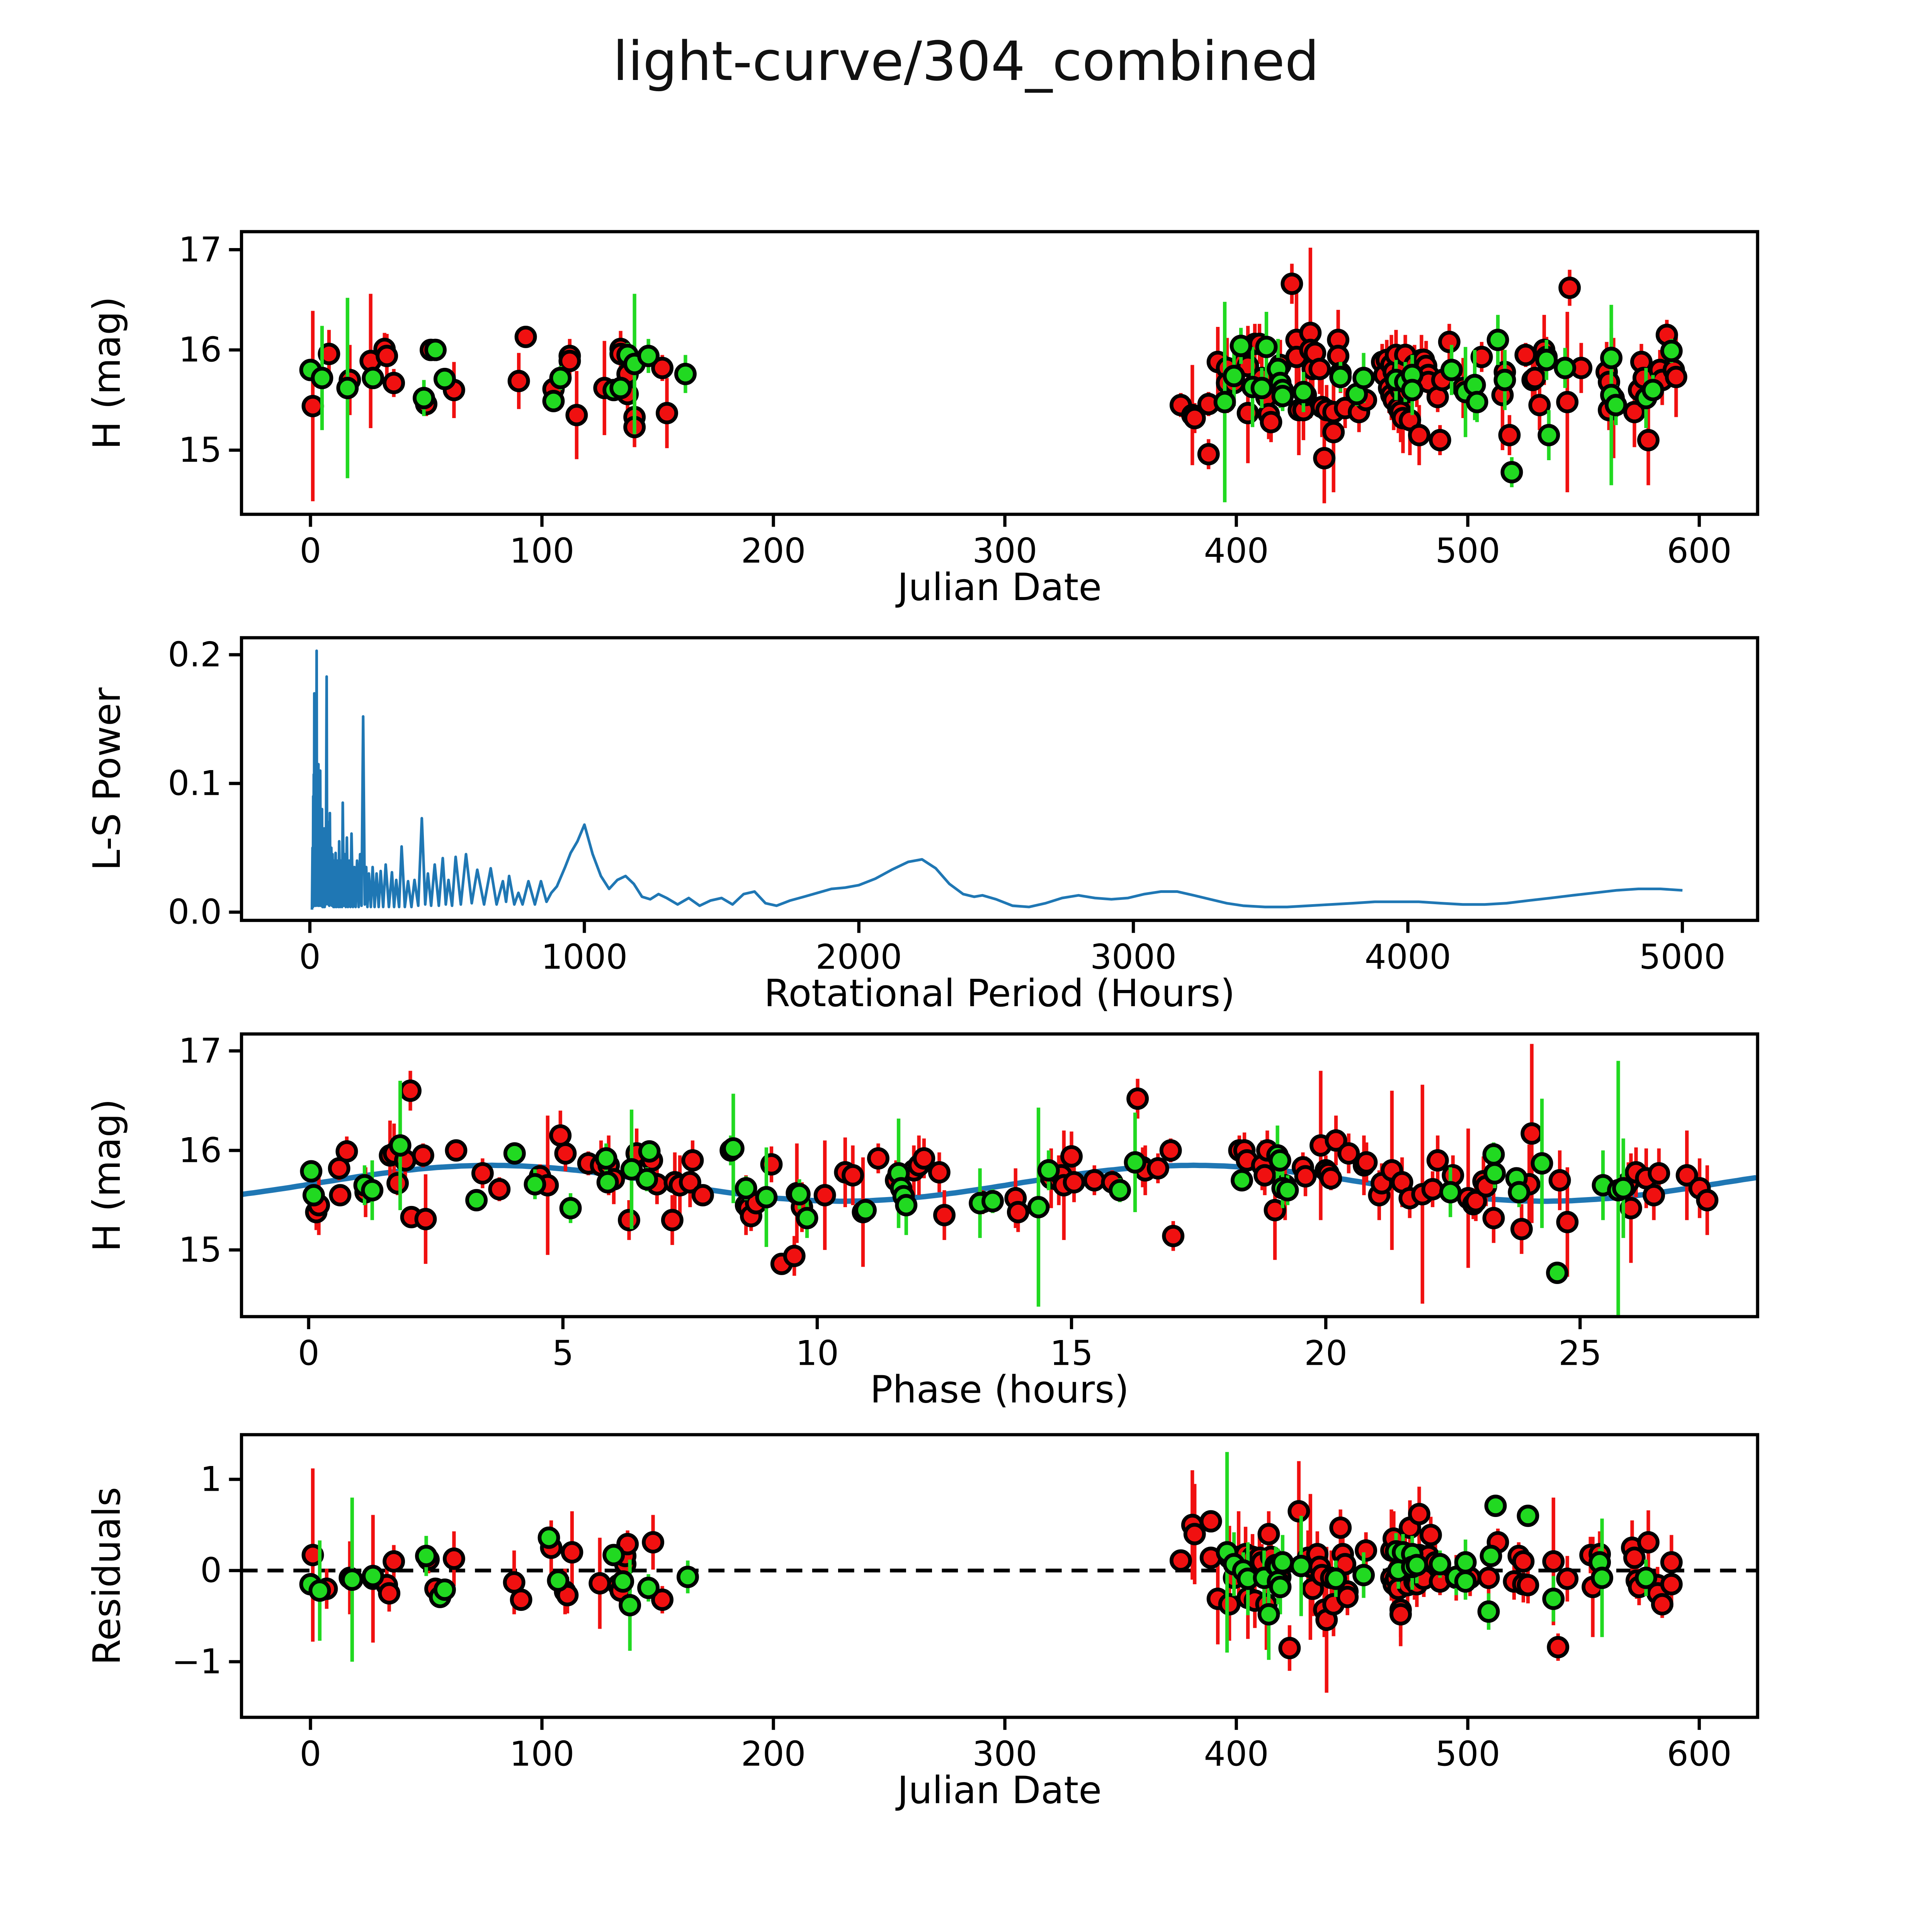 This screenshot has width=1932, height=1932. Describe the element at coordinates (195, 912) in the screenshot. I see `y-tick-label: 0.0` at that location.